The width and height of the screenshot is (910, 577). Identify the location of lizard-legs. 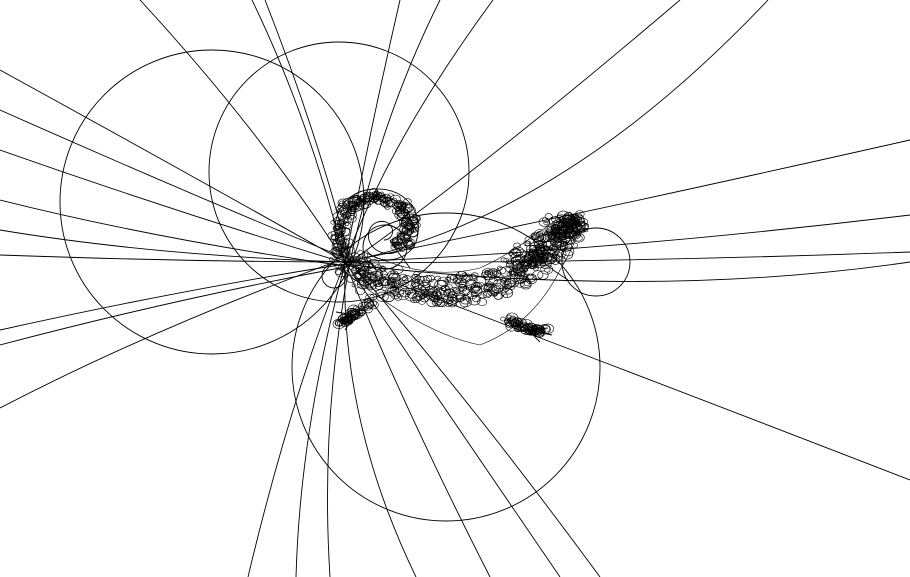
(450, 291).